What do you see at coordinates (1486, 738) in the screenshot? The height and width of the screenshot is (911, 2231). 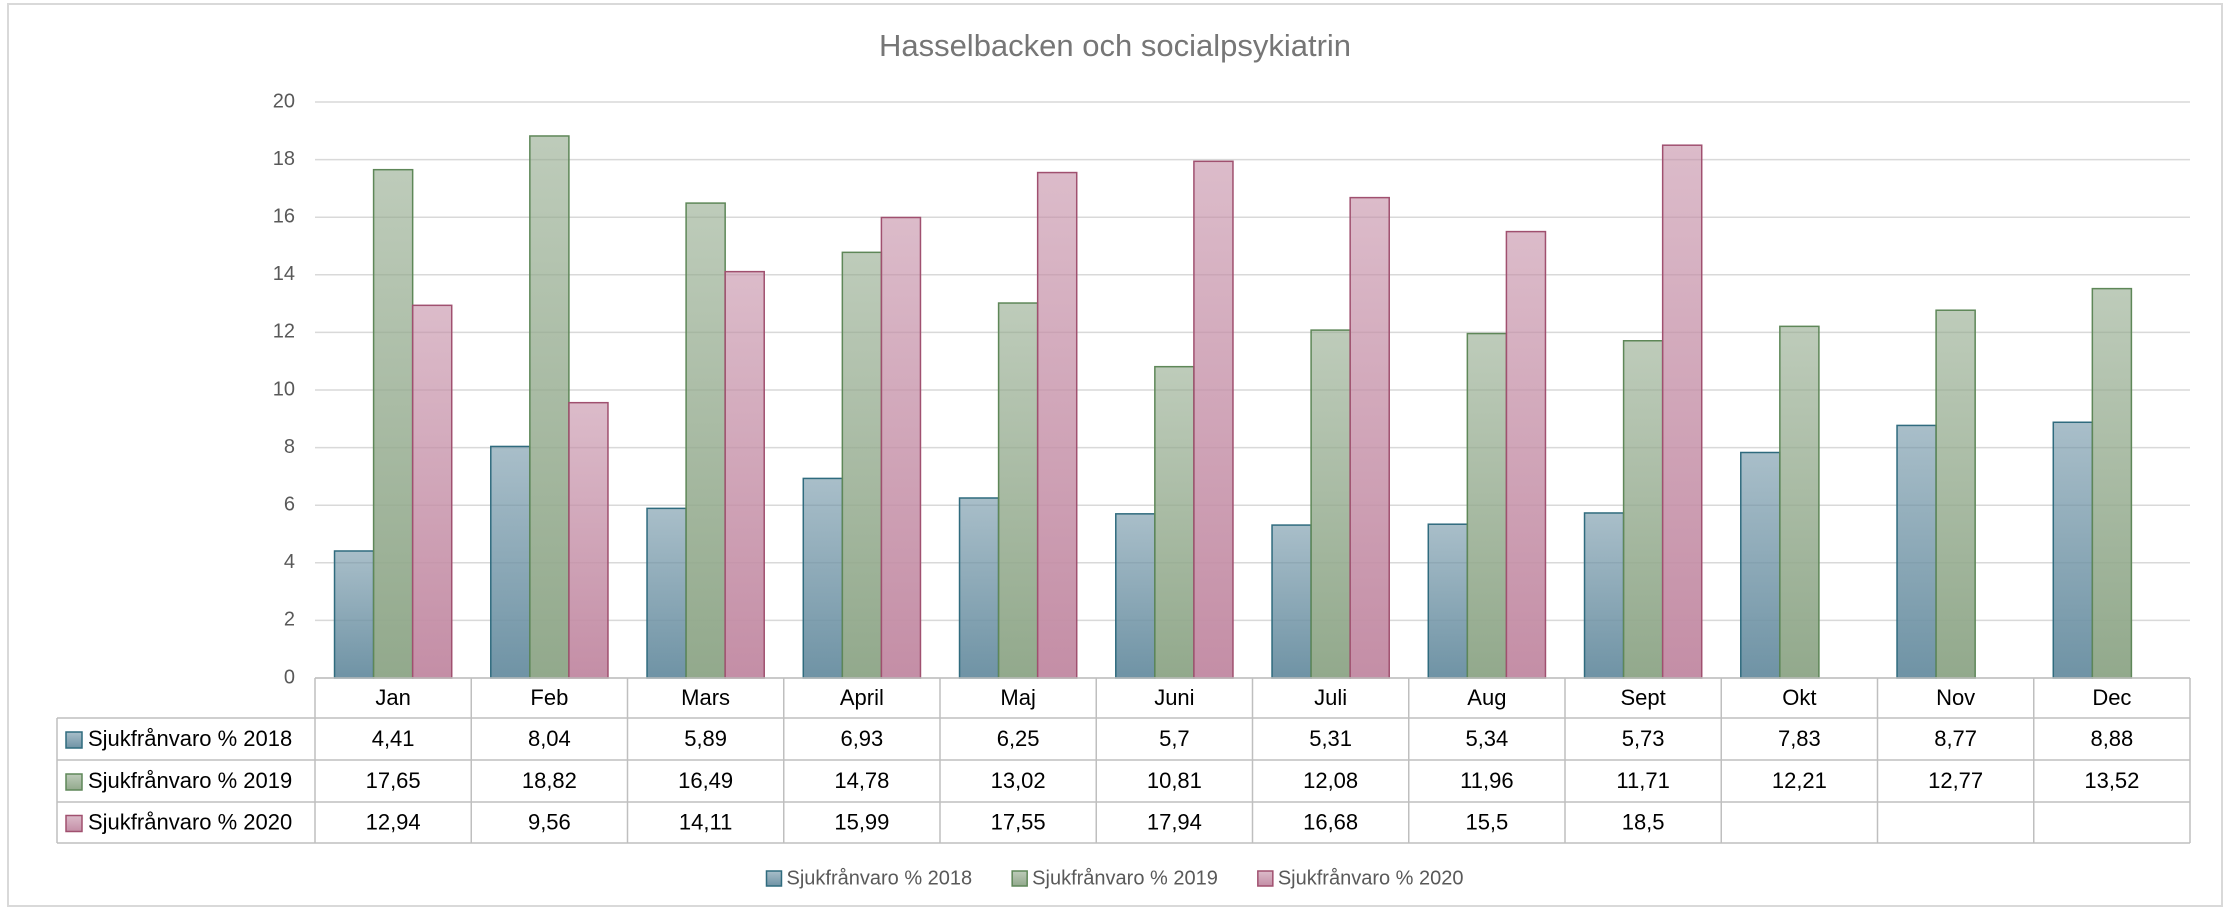 I see `table-value: 5,34` at bounding box center [1486, 738].